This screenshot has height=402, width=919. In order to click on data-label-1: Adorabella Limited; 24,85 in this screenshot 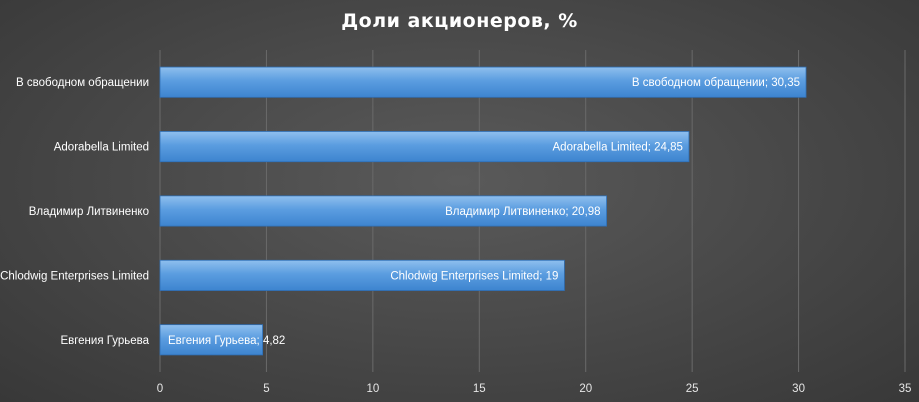, I will do `click(618, 148)`.